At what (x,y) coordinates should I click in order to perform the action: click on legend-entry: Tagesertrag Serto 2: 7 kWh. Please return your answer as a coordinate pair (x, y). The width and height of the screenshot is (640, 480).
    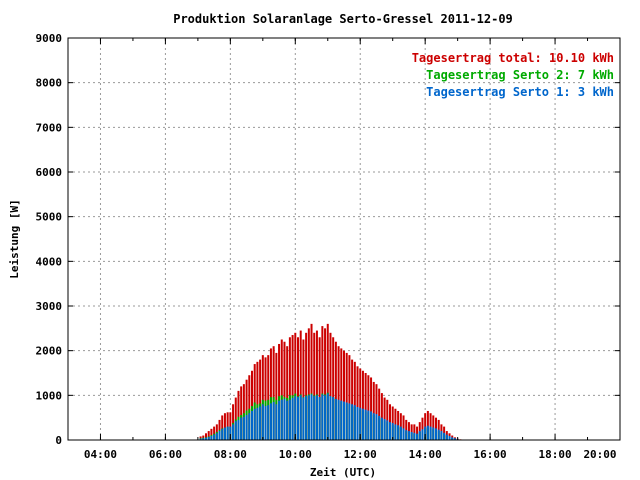
    Looking at the image, I should click on (520, 75).